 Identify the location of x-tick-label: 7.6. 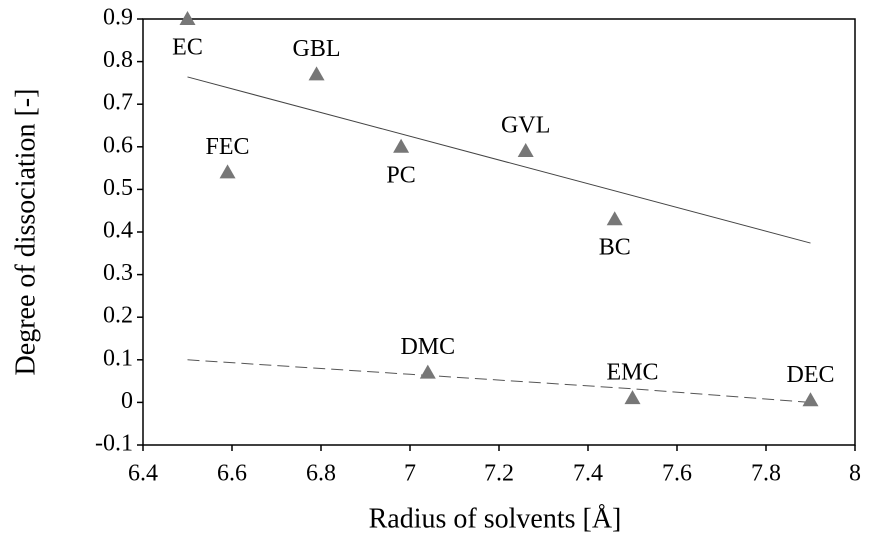
(677, 474).